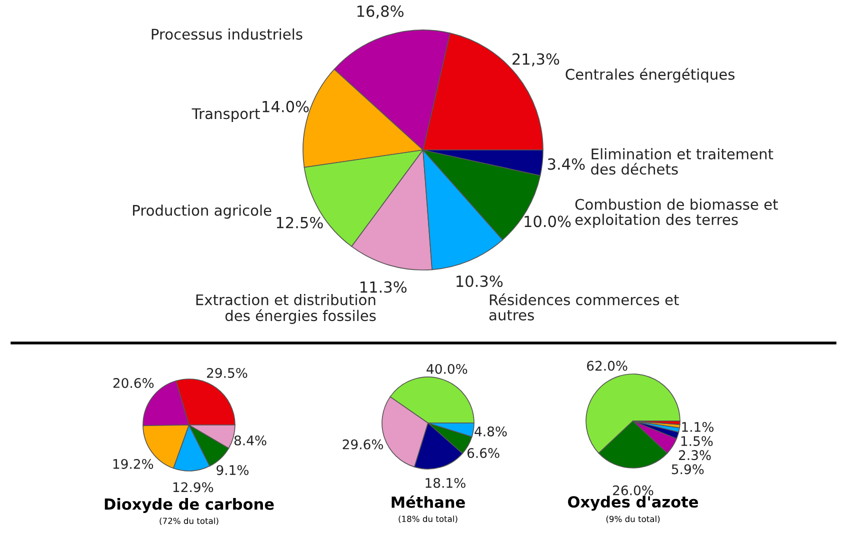 The width and height of the screenshot is (858, 536). What do you see at coordinates (483, 453) in the screenshot?
I see `data-label: 6.6%` at bounding box center [483, 453].